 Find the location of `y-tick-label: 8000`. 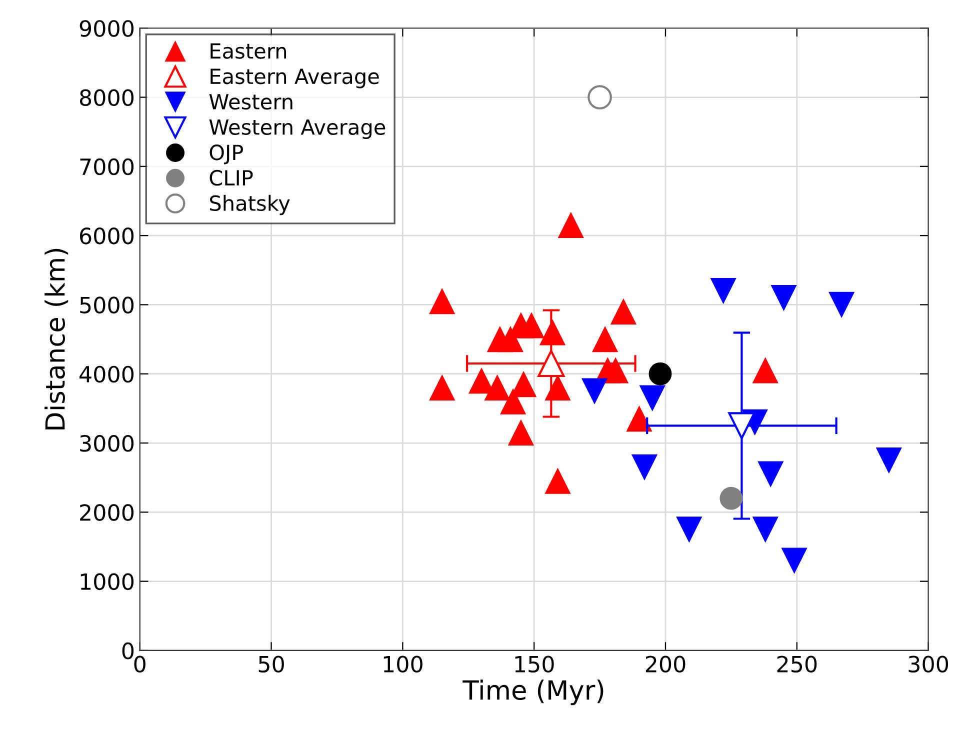

y-tick-label: 8000 is located at coordinates (107, 97).